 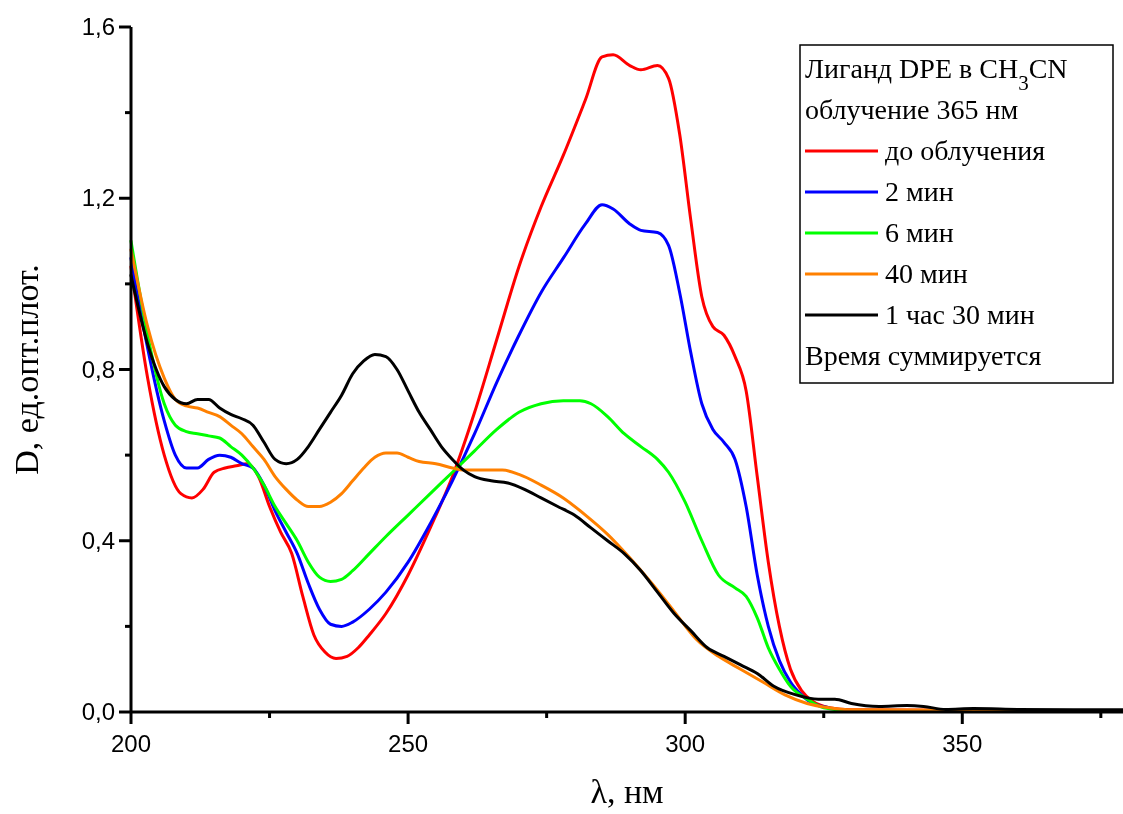 What do you see at coordinates (98, 369) in the screenshot?
I see `y-tick-label: 0,8` at bounding box center [98, 369].